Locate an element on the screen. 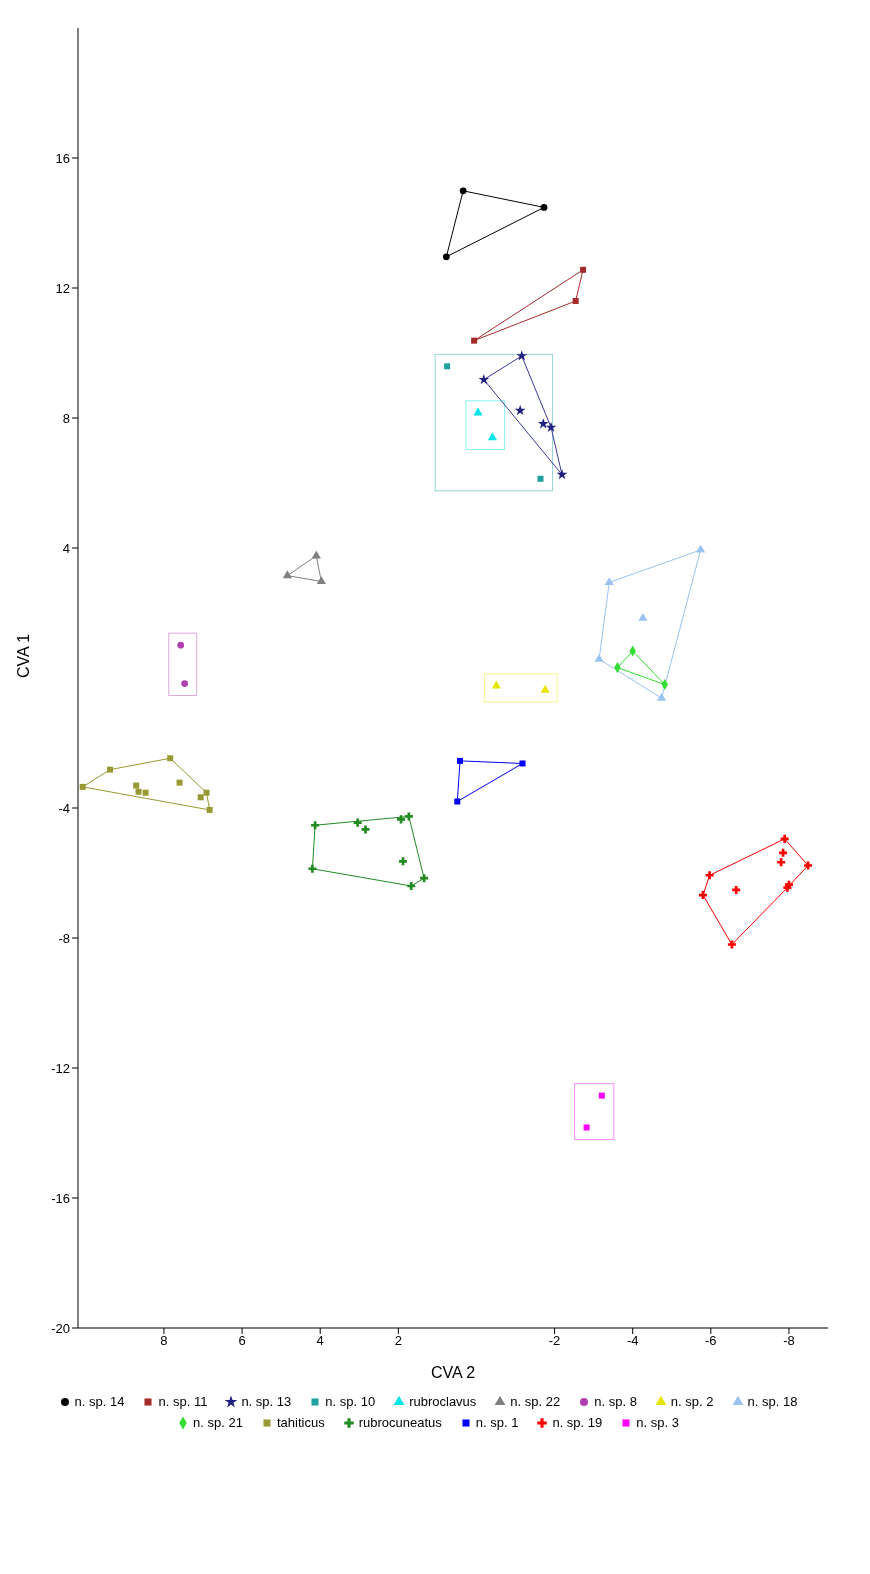 Image resolution: width=870 pixels, height=1574 pixels. legend-label: n. sp. 21 is located at coordinates (218, 1422).